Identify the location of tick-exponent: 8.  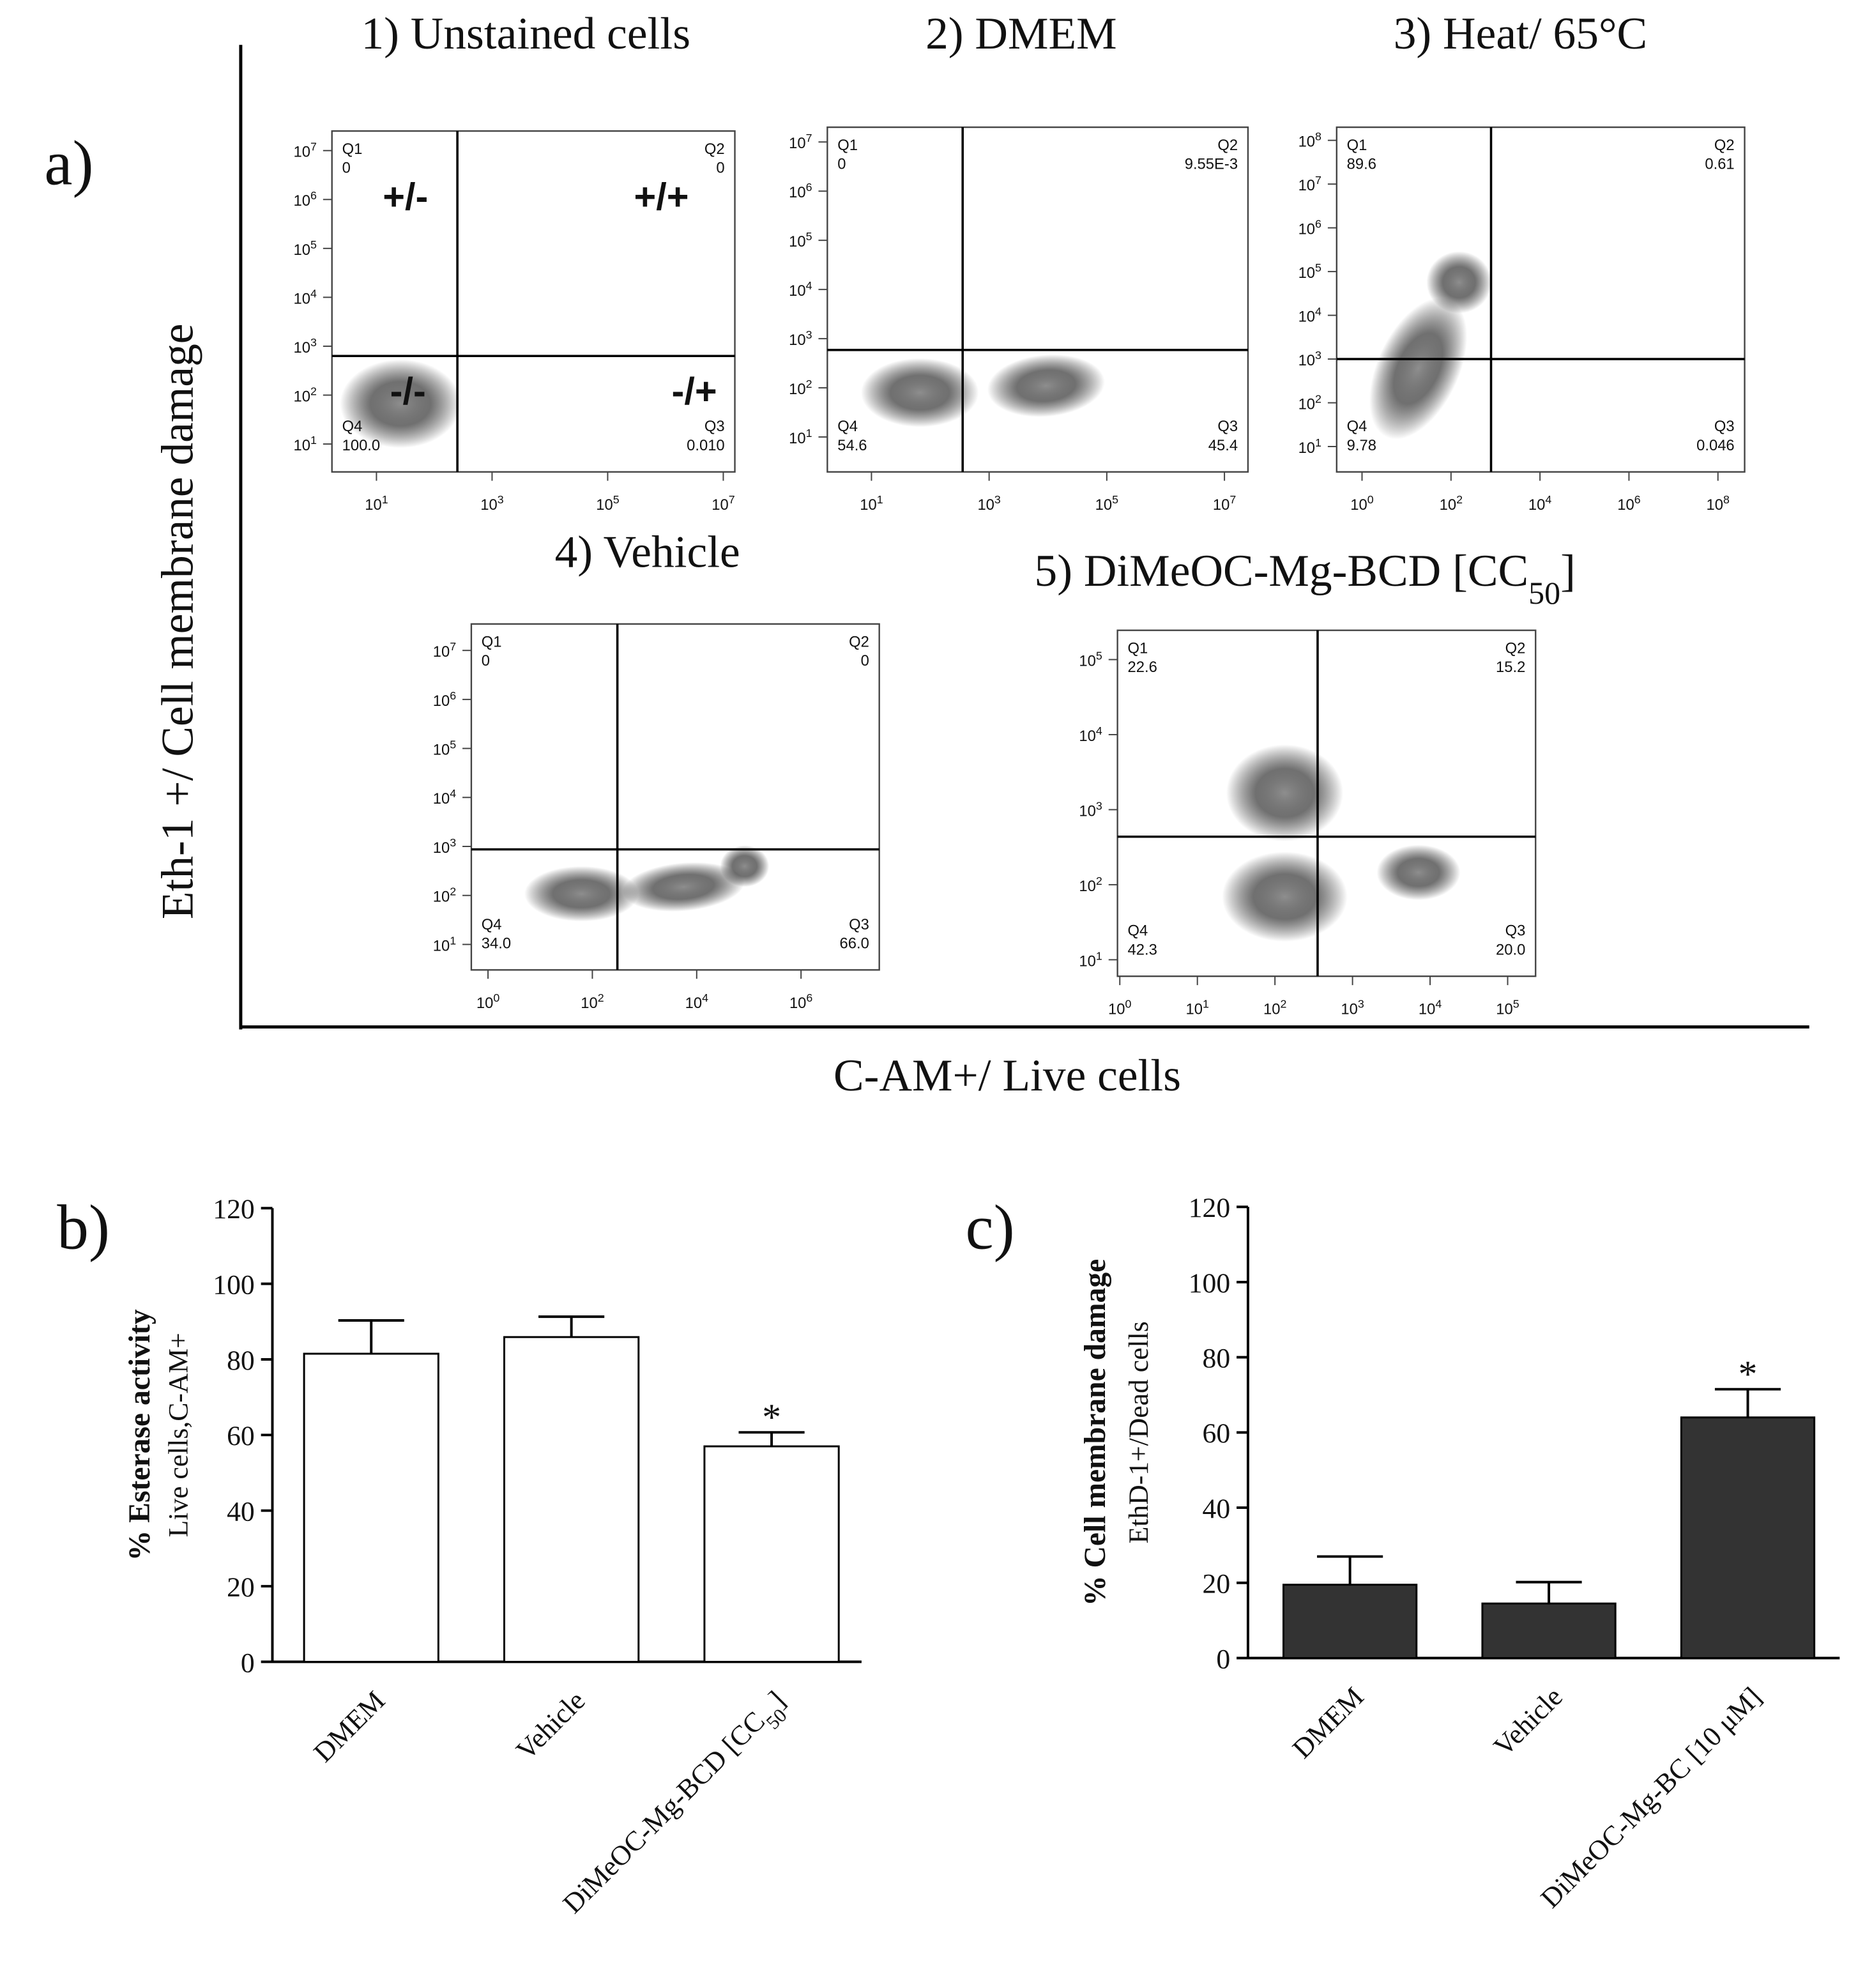
(1726, 499).